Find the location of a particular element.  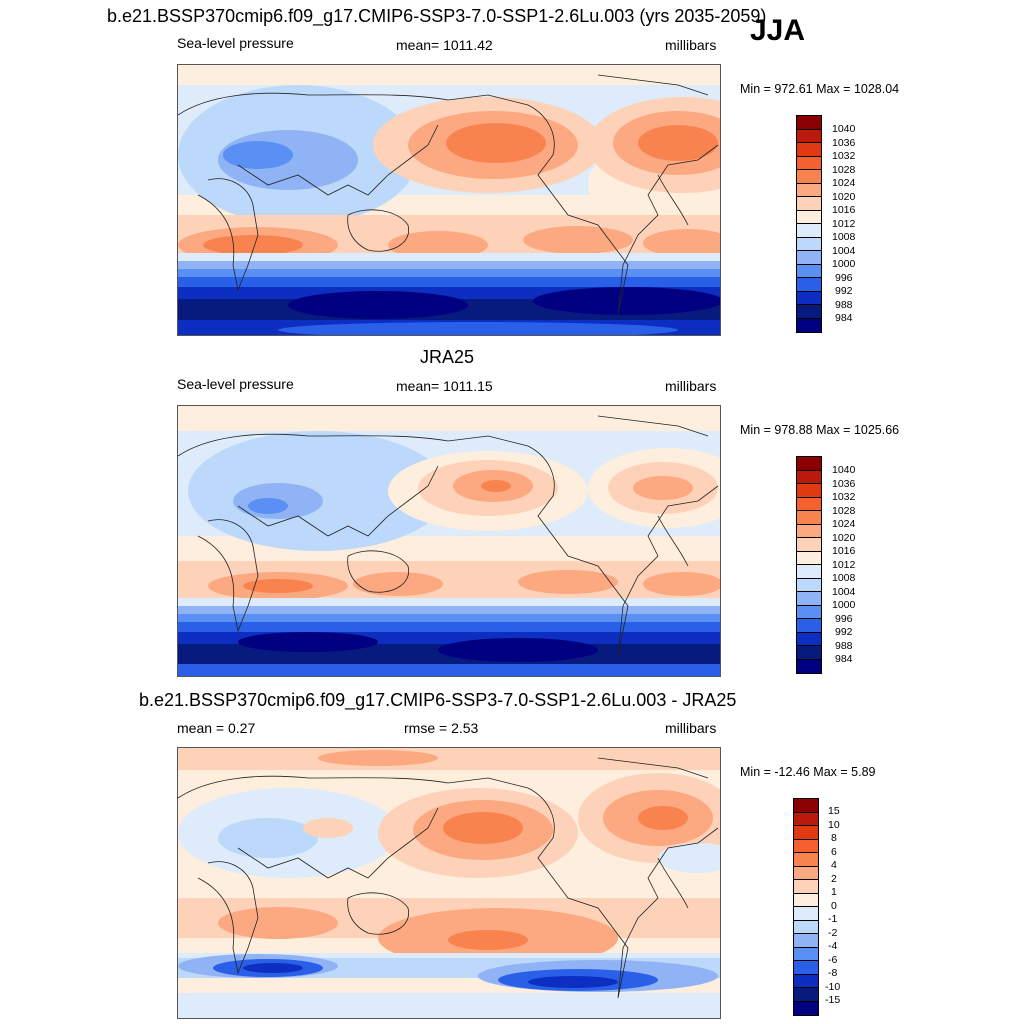

panel2-colorbar-label: 1008 is located at coordinates (844, 578).